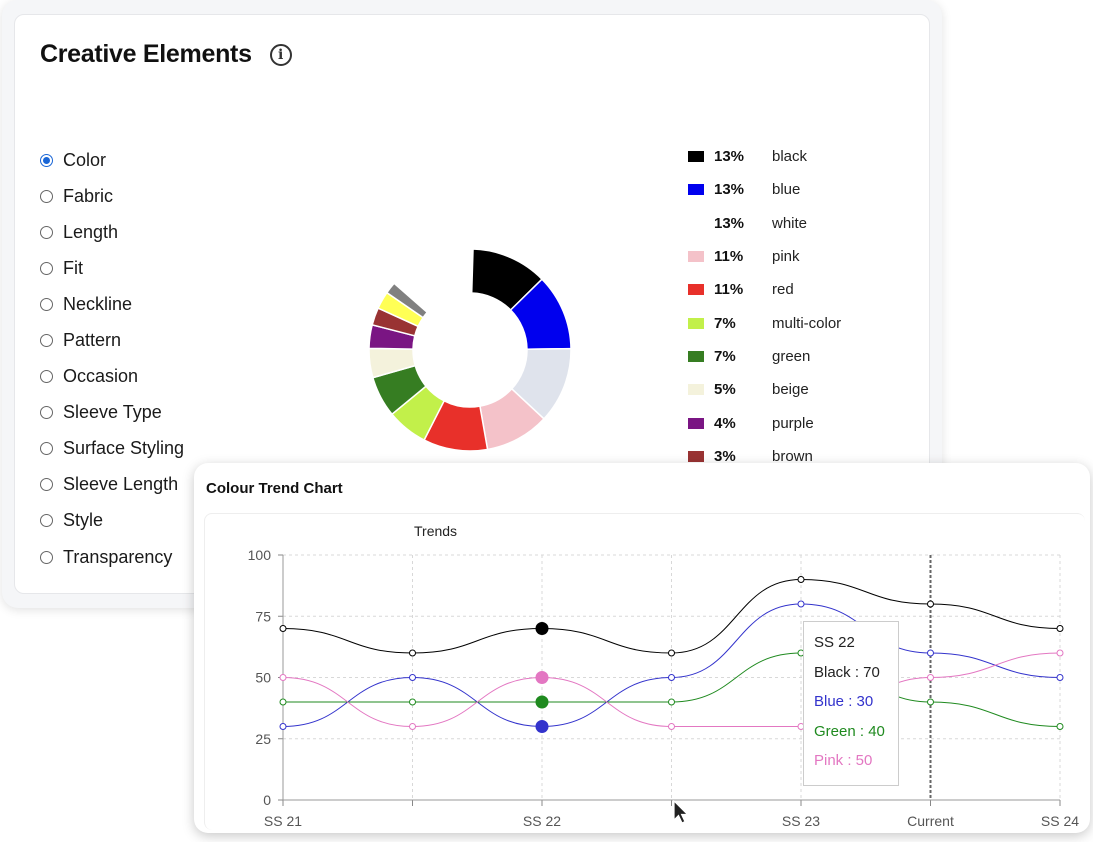 The height and width of the screenshot is (842, 1093). Describe the element at coordinates (801, 821) in the screenshot. I see `x-tick-label: SS 23` at that location.